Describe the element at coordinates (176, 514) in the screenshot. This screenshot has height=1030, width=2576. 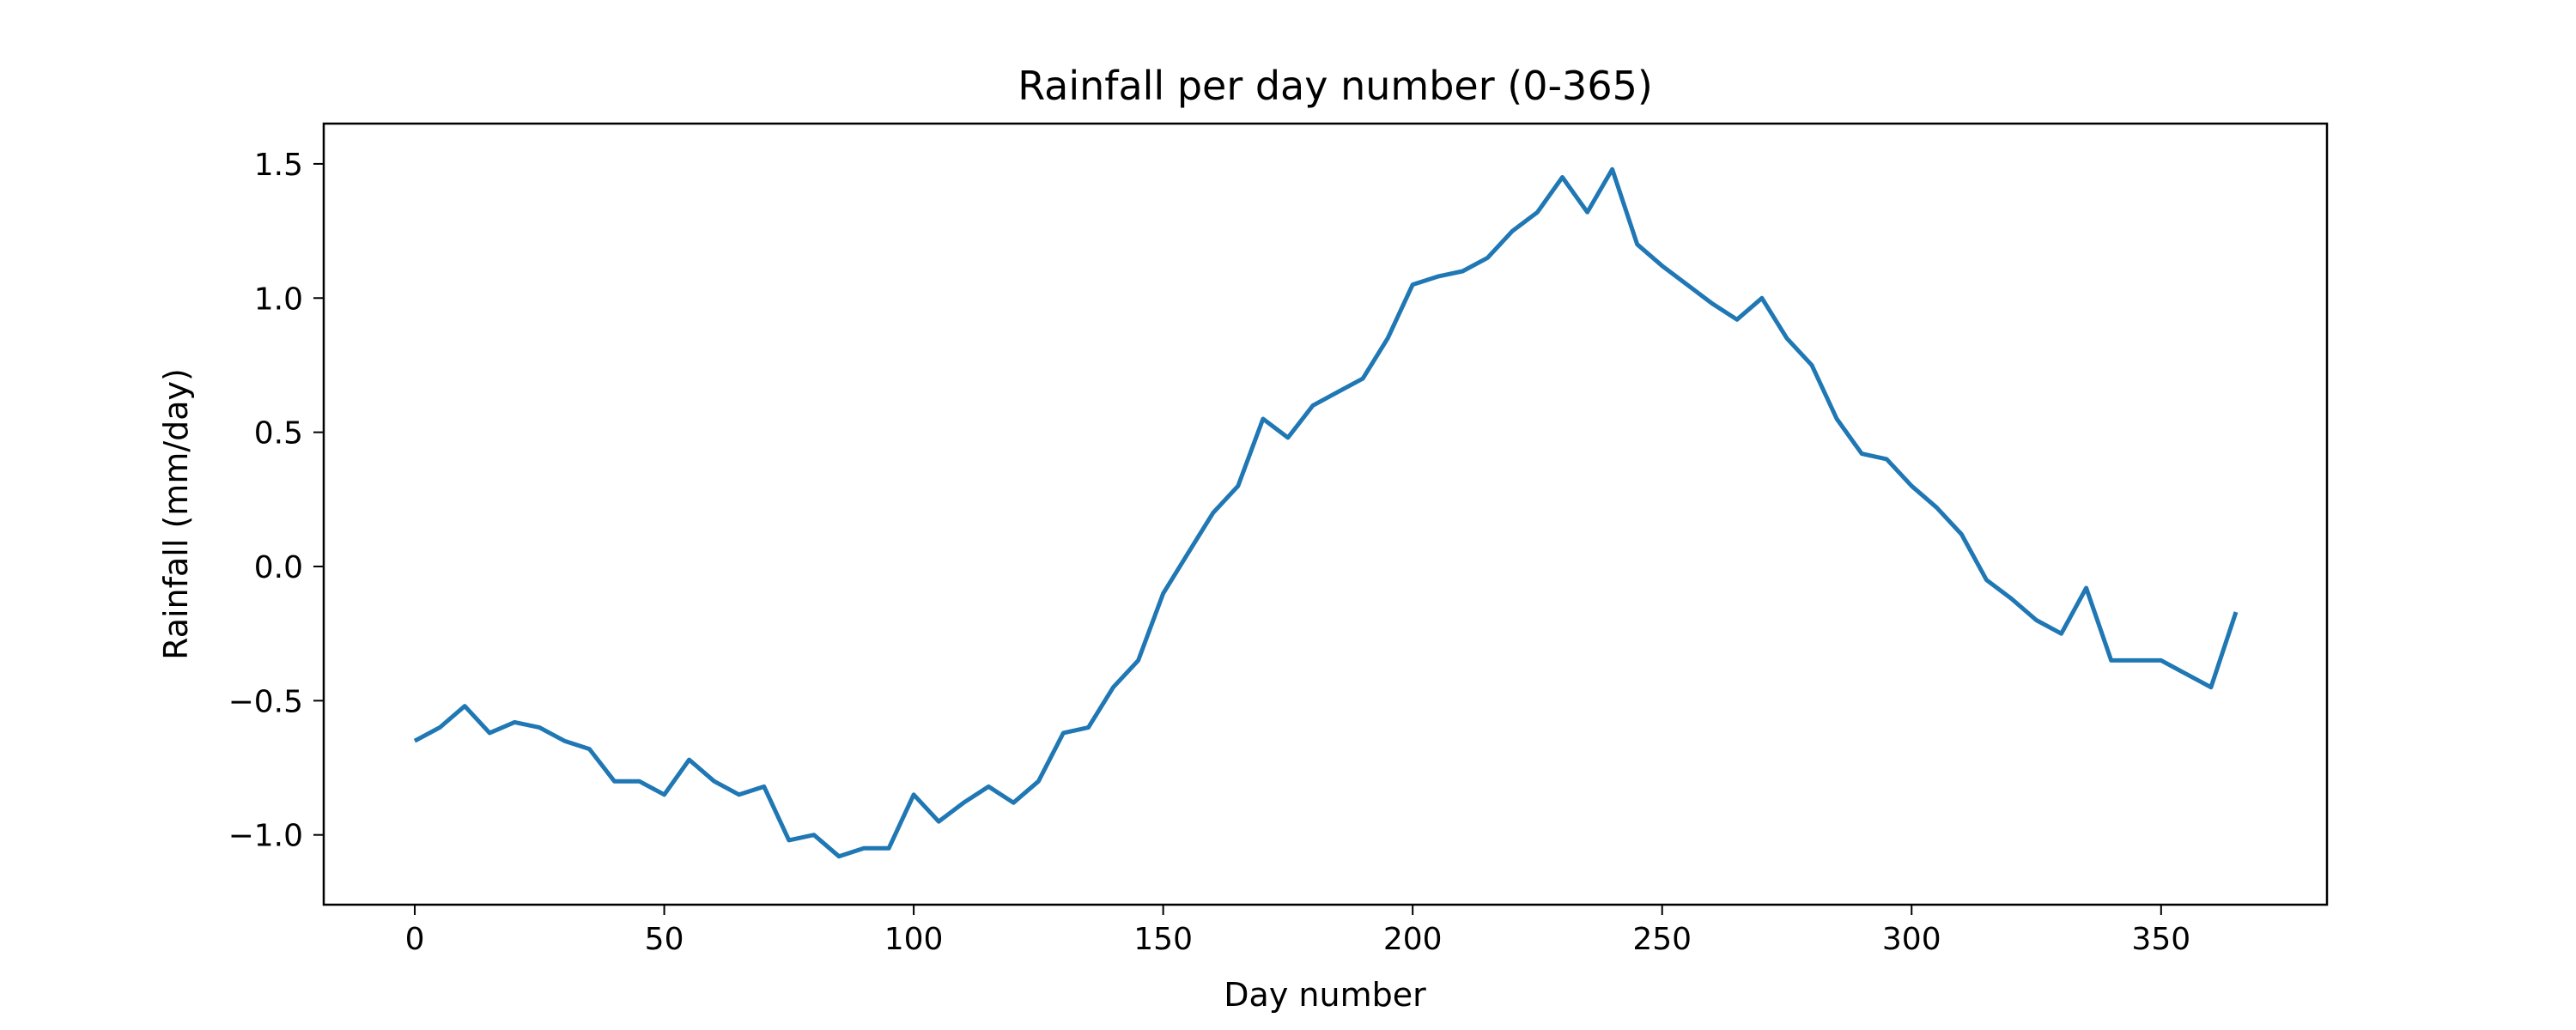
I see `y-axis-title: Rainfall (mm/day)` at that location.